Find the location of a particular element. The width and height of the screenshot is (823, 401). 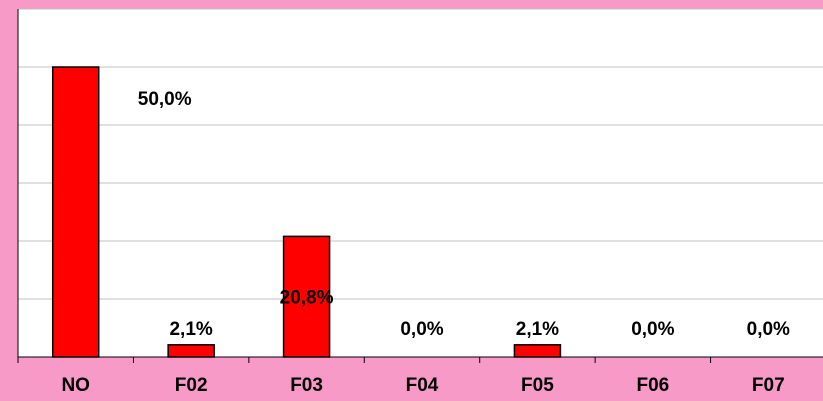

data-label: 20,8% is located at coordinates (307, 297).